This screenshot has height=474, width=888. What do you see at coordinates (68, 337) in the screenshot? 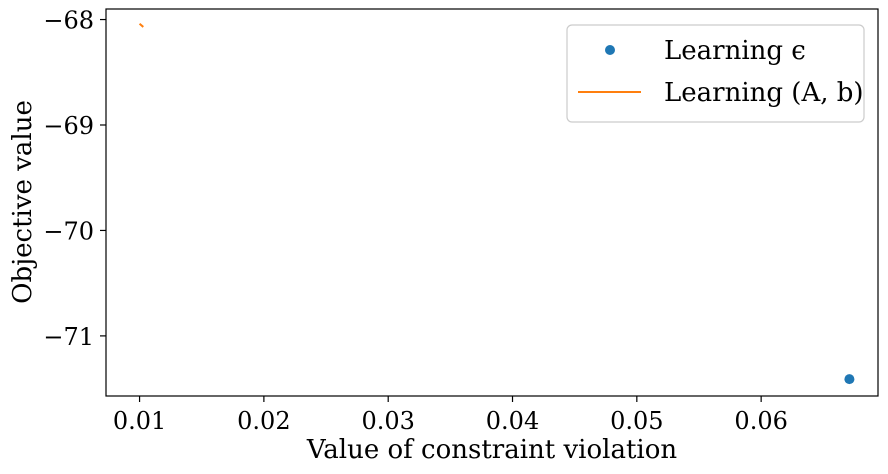
I see `y-tick-label: −71` at bounding box center [68, 337].